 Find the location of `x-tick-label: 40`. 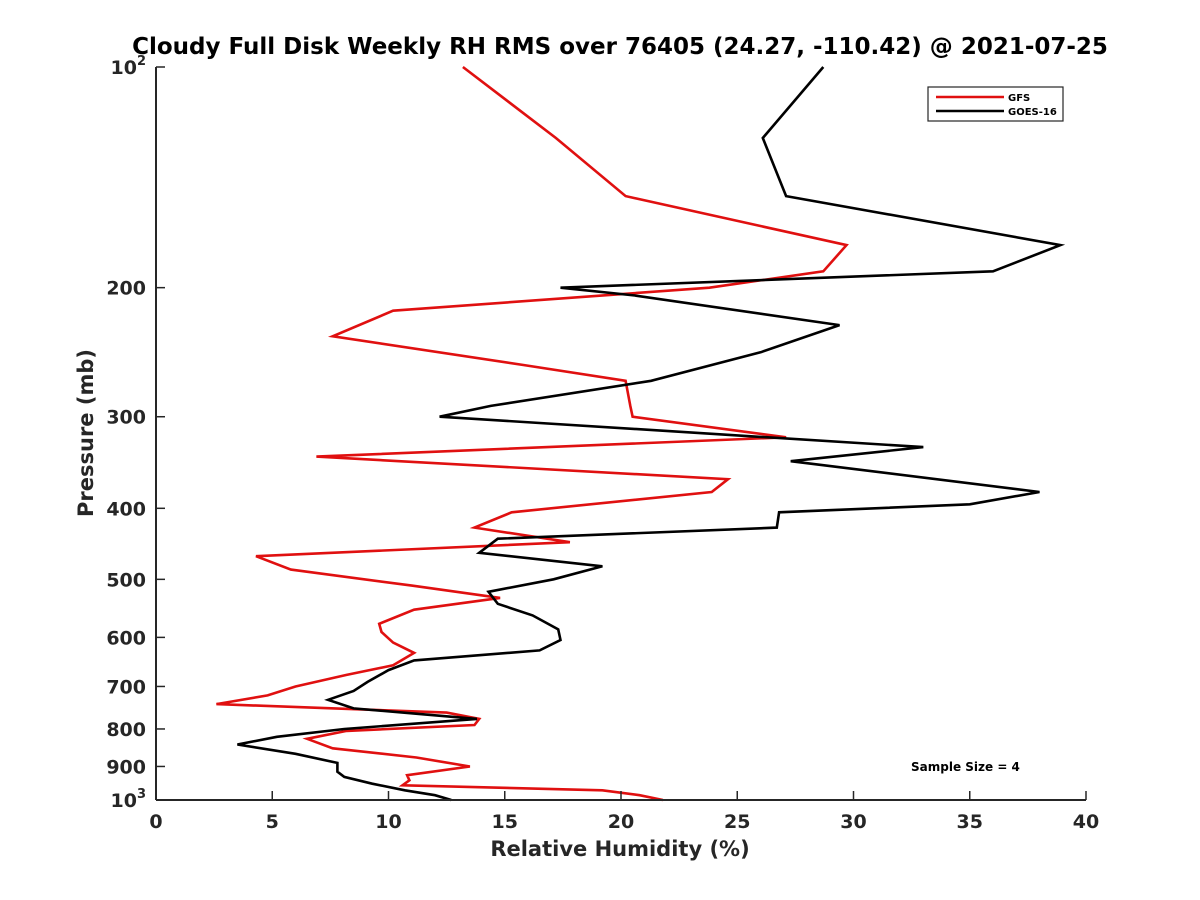

x-tick-label: 40 is located at coordinates (1086, 822).